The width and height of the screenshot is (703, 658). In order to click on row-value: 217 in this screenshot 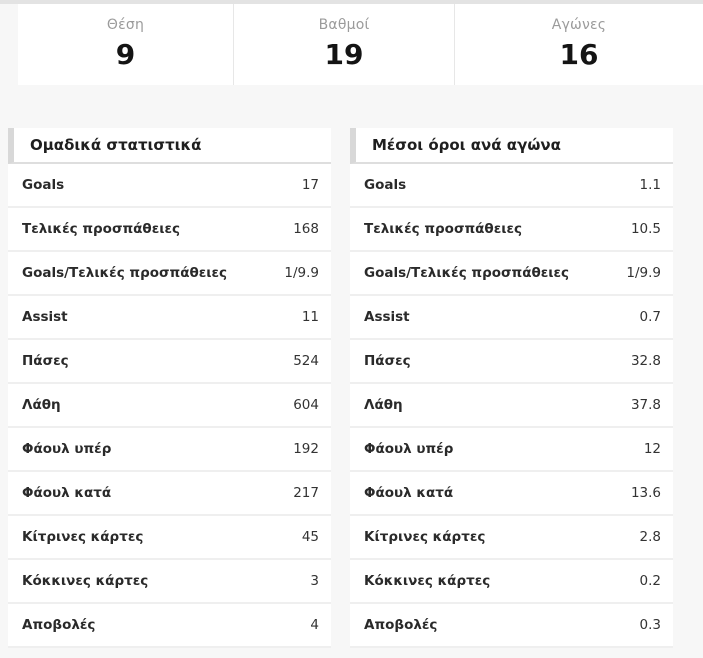, I will do `click(306, 493)`.